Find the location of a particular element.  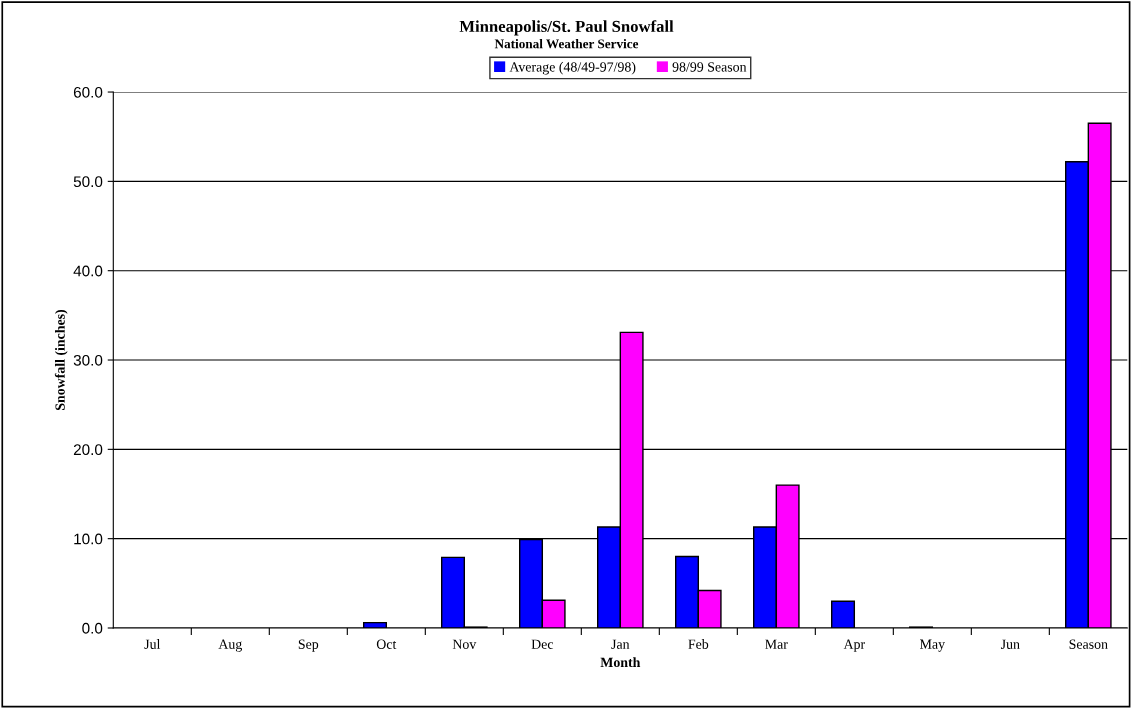

x-tick-label: Jul is located at coordinates (152, 644).